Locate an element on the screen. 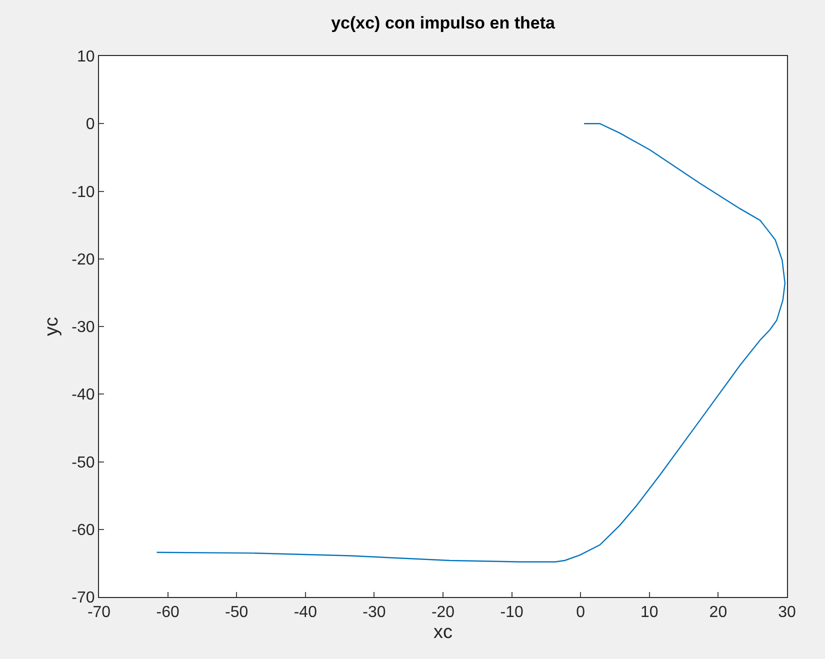 This screenshot has width=825, height=659. y-tick-label: -10 is located at coordinates (83, 192).